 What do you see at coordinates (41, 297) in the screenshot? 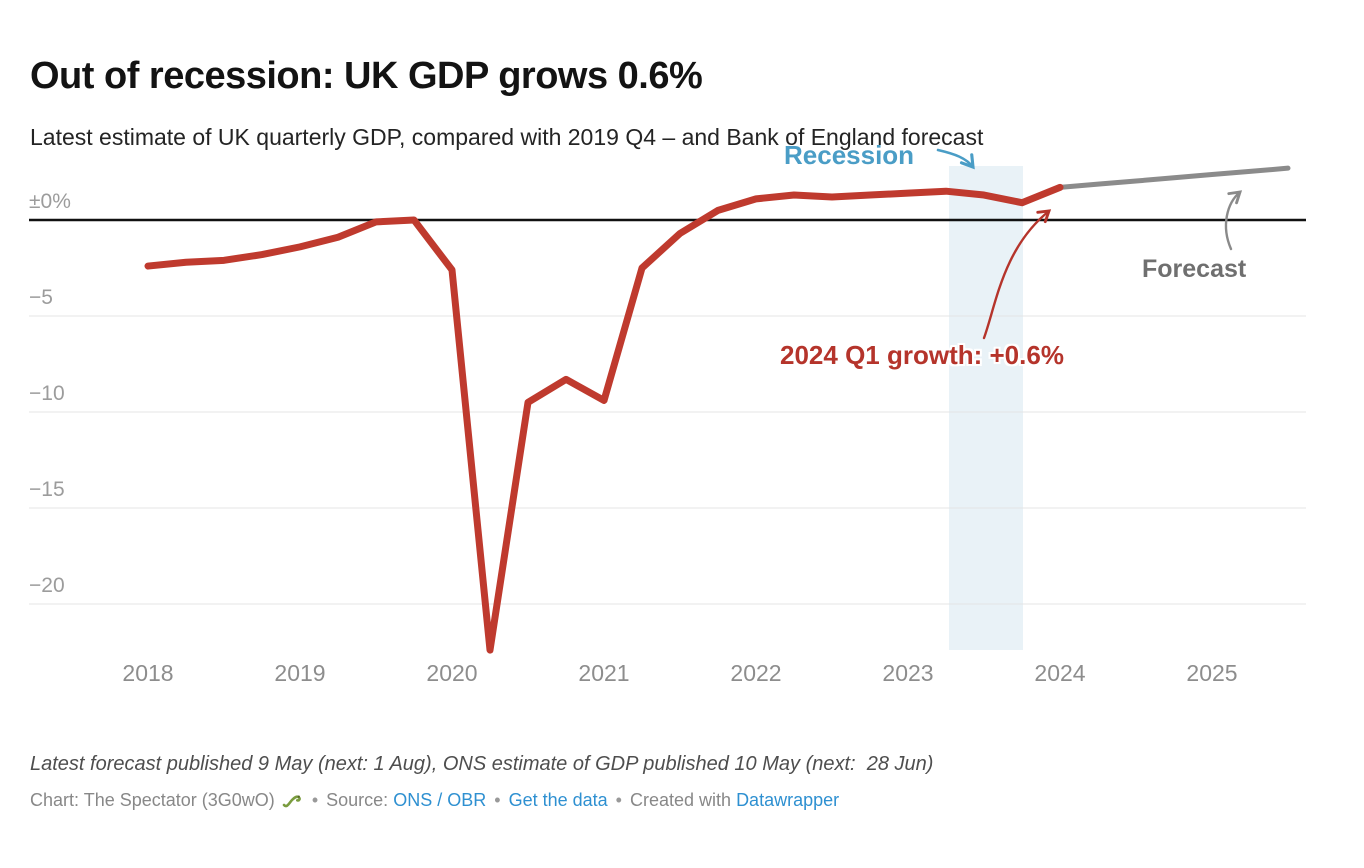
I see `y-tick-minus5: −5` at bounding box center [41, 297].